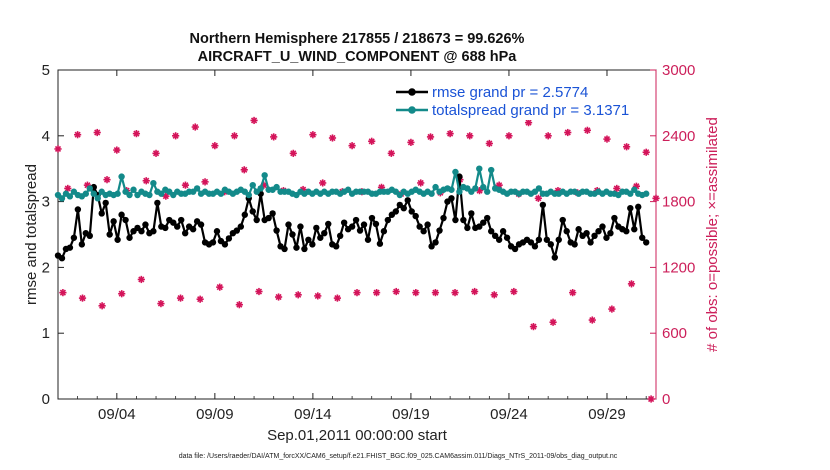 This screenshot has width=830, height=470. Describe the element at coordinates (510, 92) in the screenshot. I see `legend-rmse-label: rmse grand pr = 2.5774` at that location.